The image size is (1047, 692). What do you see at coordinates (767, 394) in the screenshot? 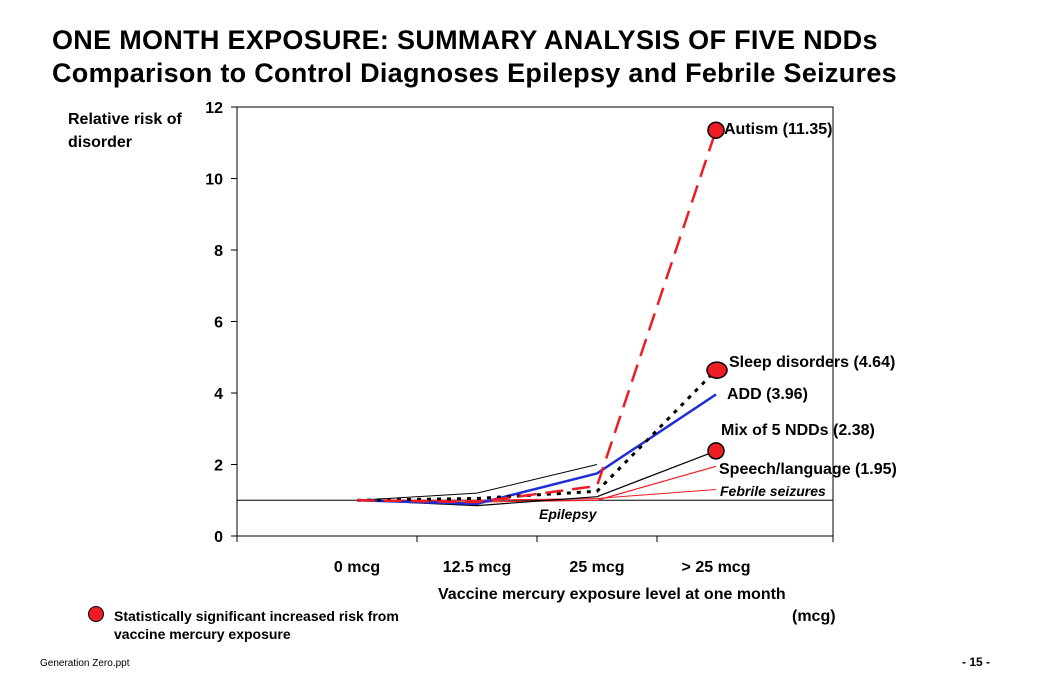
I see `label-add: ADD (3.96)` at bounding box center [767, 394].